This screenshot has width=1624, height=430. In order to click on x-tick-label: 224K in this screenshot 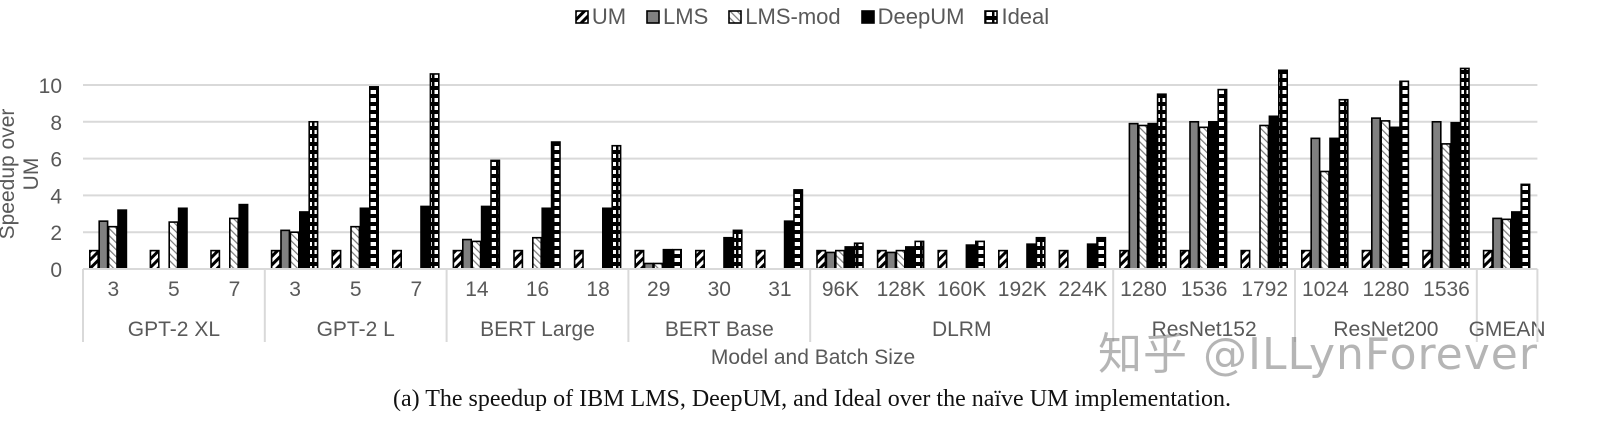, I will do `click(1082, 289)`.